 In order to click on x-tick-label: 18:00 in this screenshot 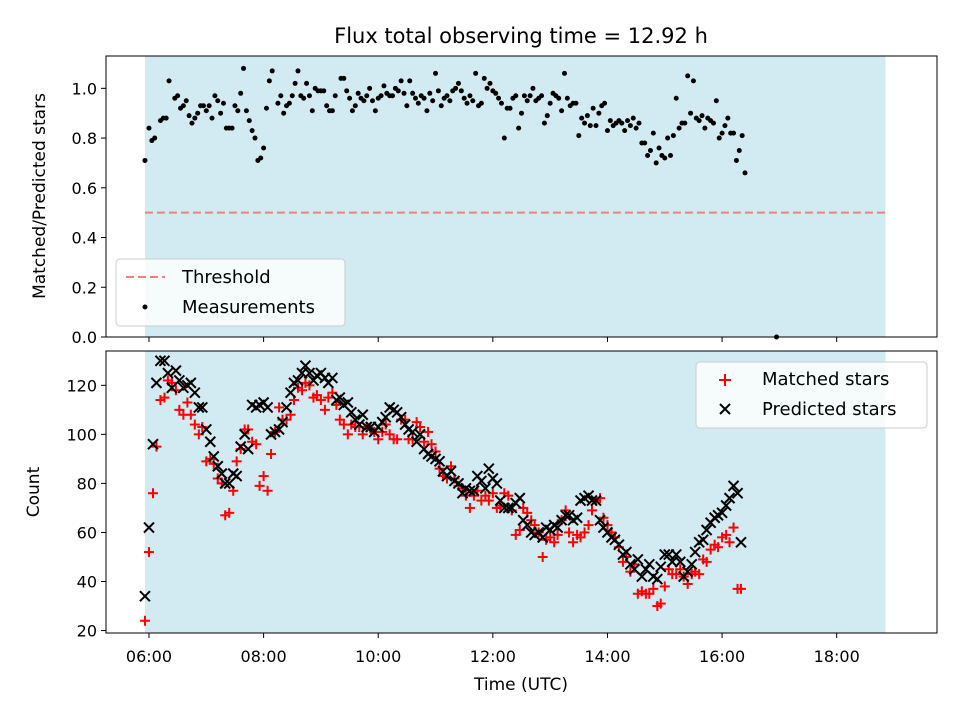, I will do `click(837, 656)`.